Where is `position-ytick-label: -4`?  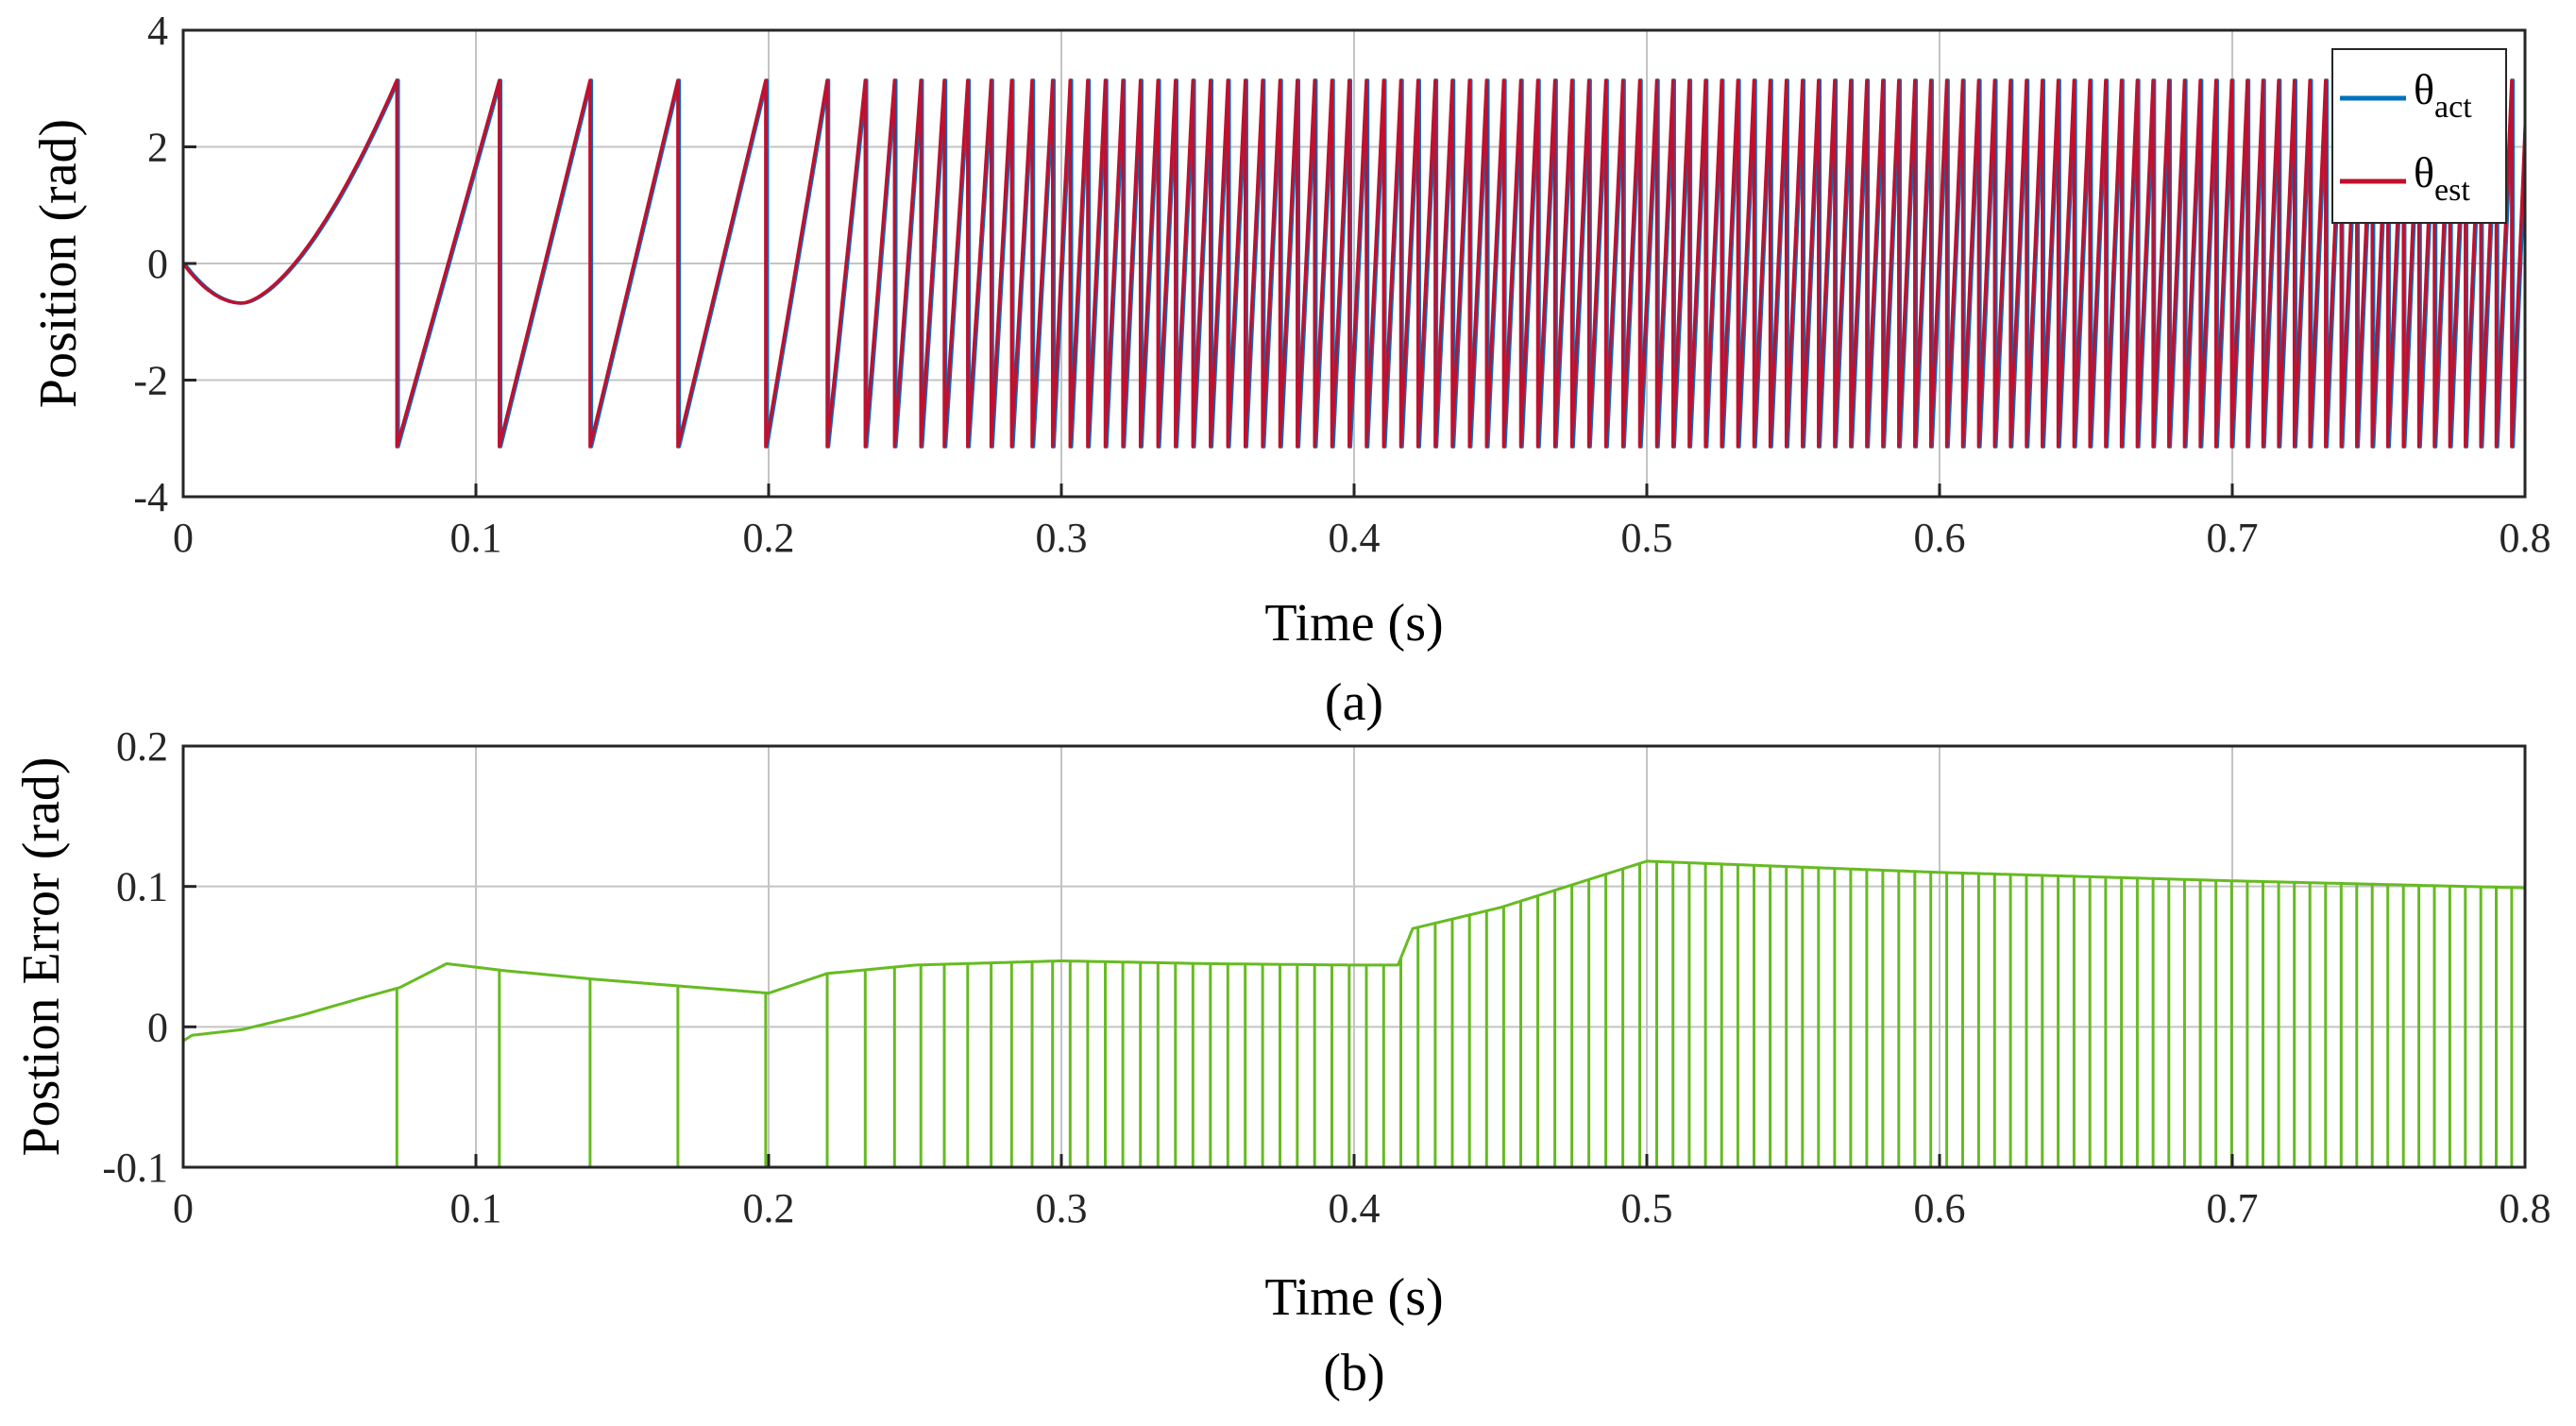 position-ytick-label: -4 is located at coordinates (150, 497).